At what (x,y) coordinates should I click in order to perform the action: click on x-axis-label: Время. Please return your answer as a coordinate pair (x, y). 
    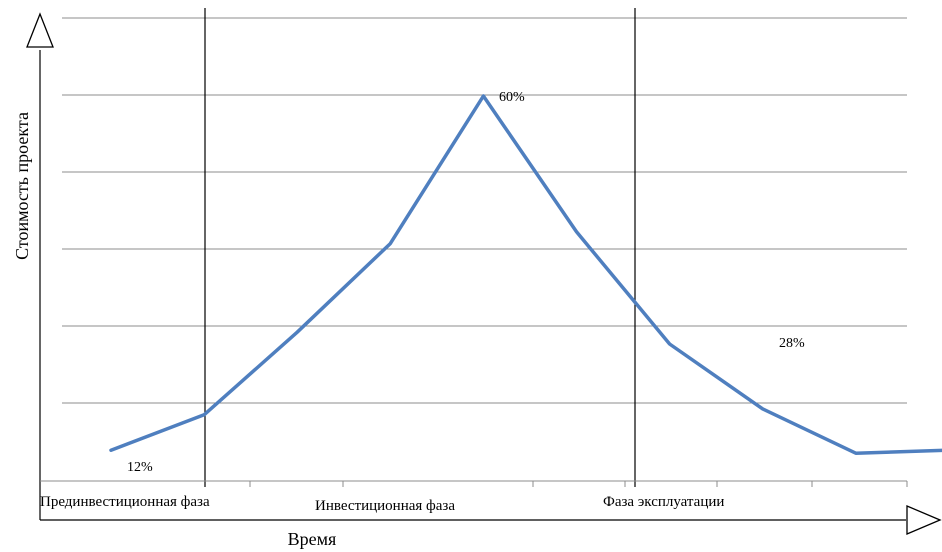
    Looking at the image, I should click on (312, 539).